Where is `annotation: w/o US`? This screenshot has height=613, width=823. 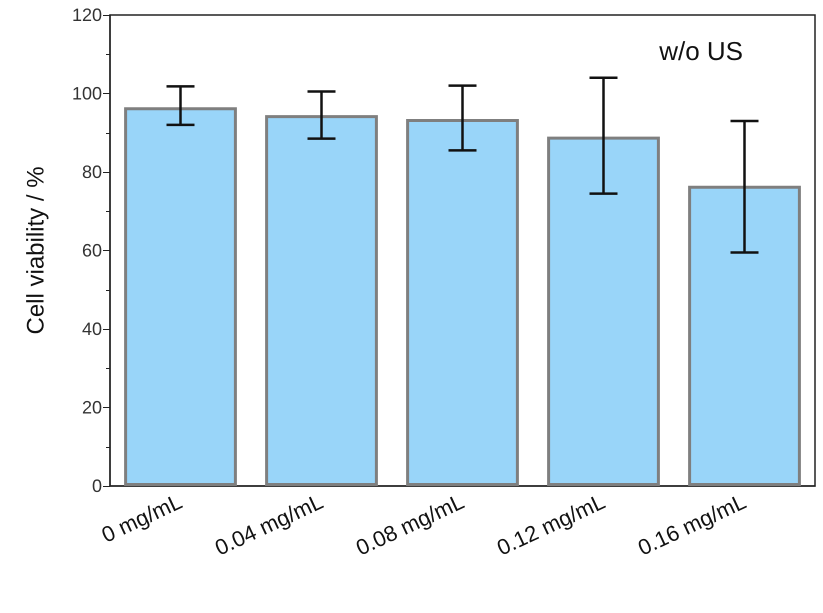
annotation: w/o US is located at coordinates (701, 51).